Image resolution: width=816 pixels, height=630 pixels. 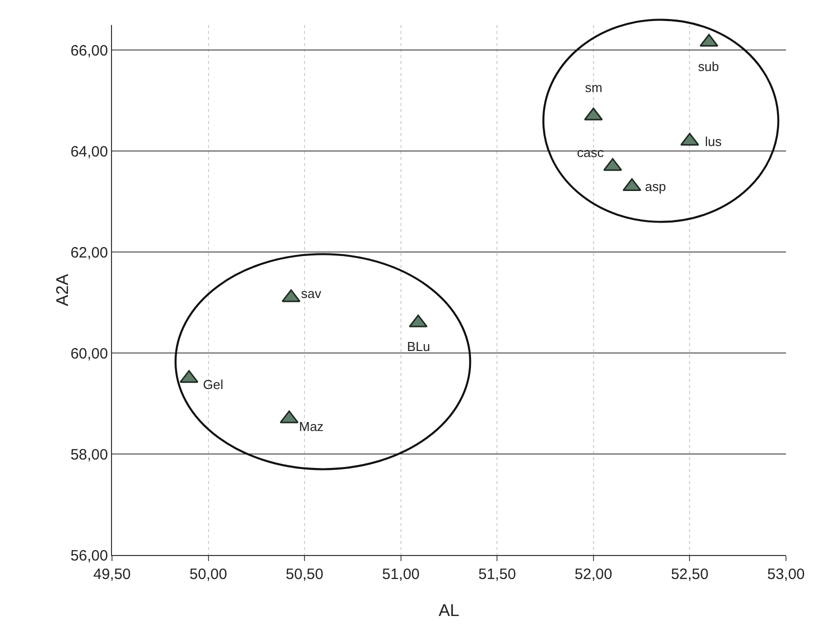 I want to click on y-axis-title: A2A, so click(x=62, y=289).